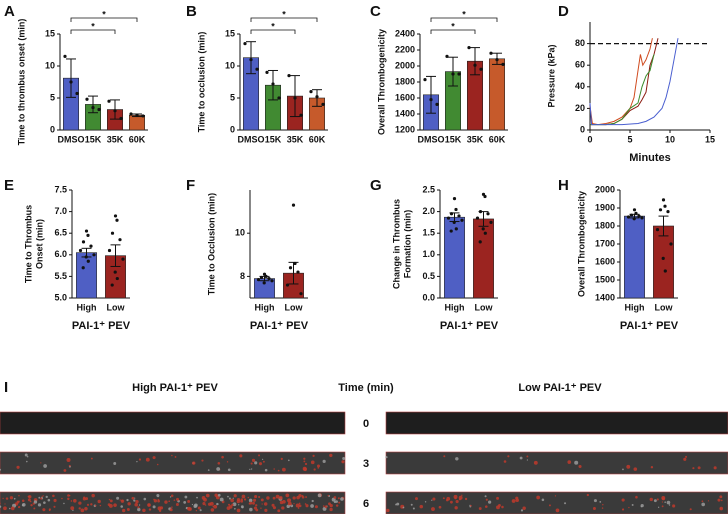  What do you see at coordinates (407, 244) in the screenshot?
I see `y-axis-label: Formation (min)` at bounding box center [407, 244].